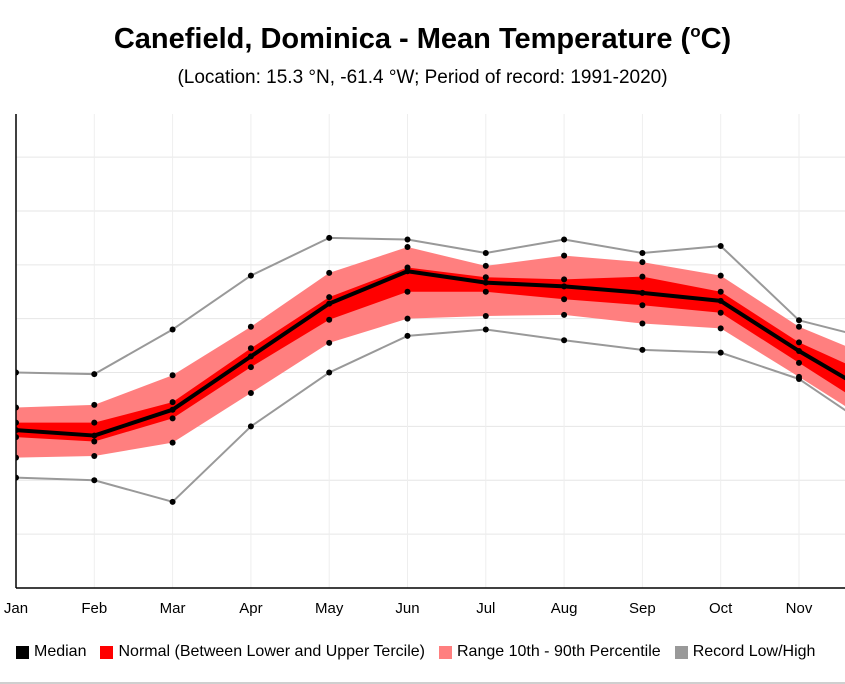 Image resolution: width=845 pixels, height=684 pixels. Describe the element at coordinates (16, 608) in the screenshot. I see `x-tick-label: Jan` at that location.